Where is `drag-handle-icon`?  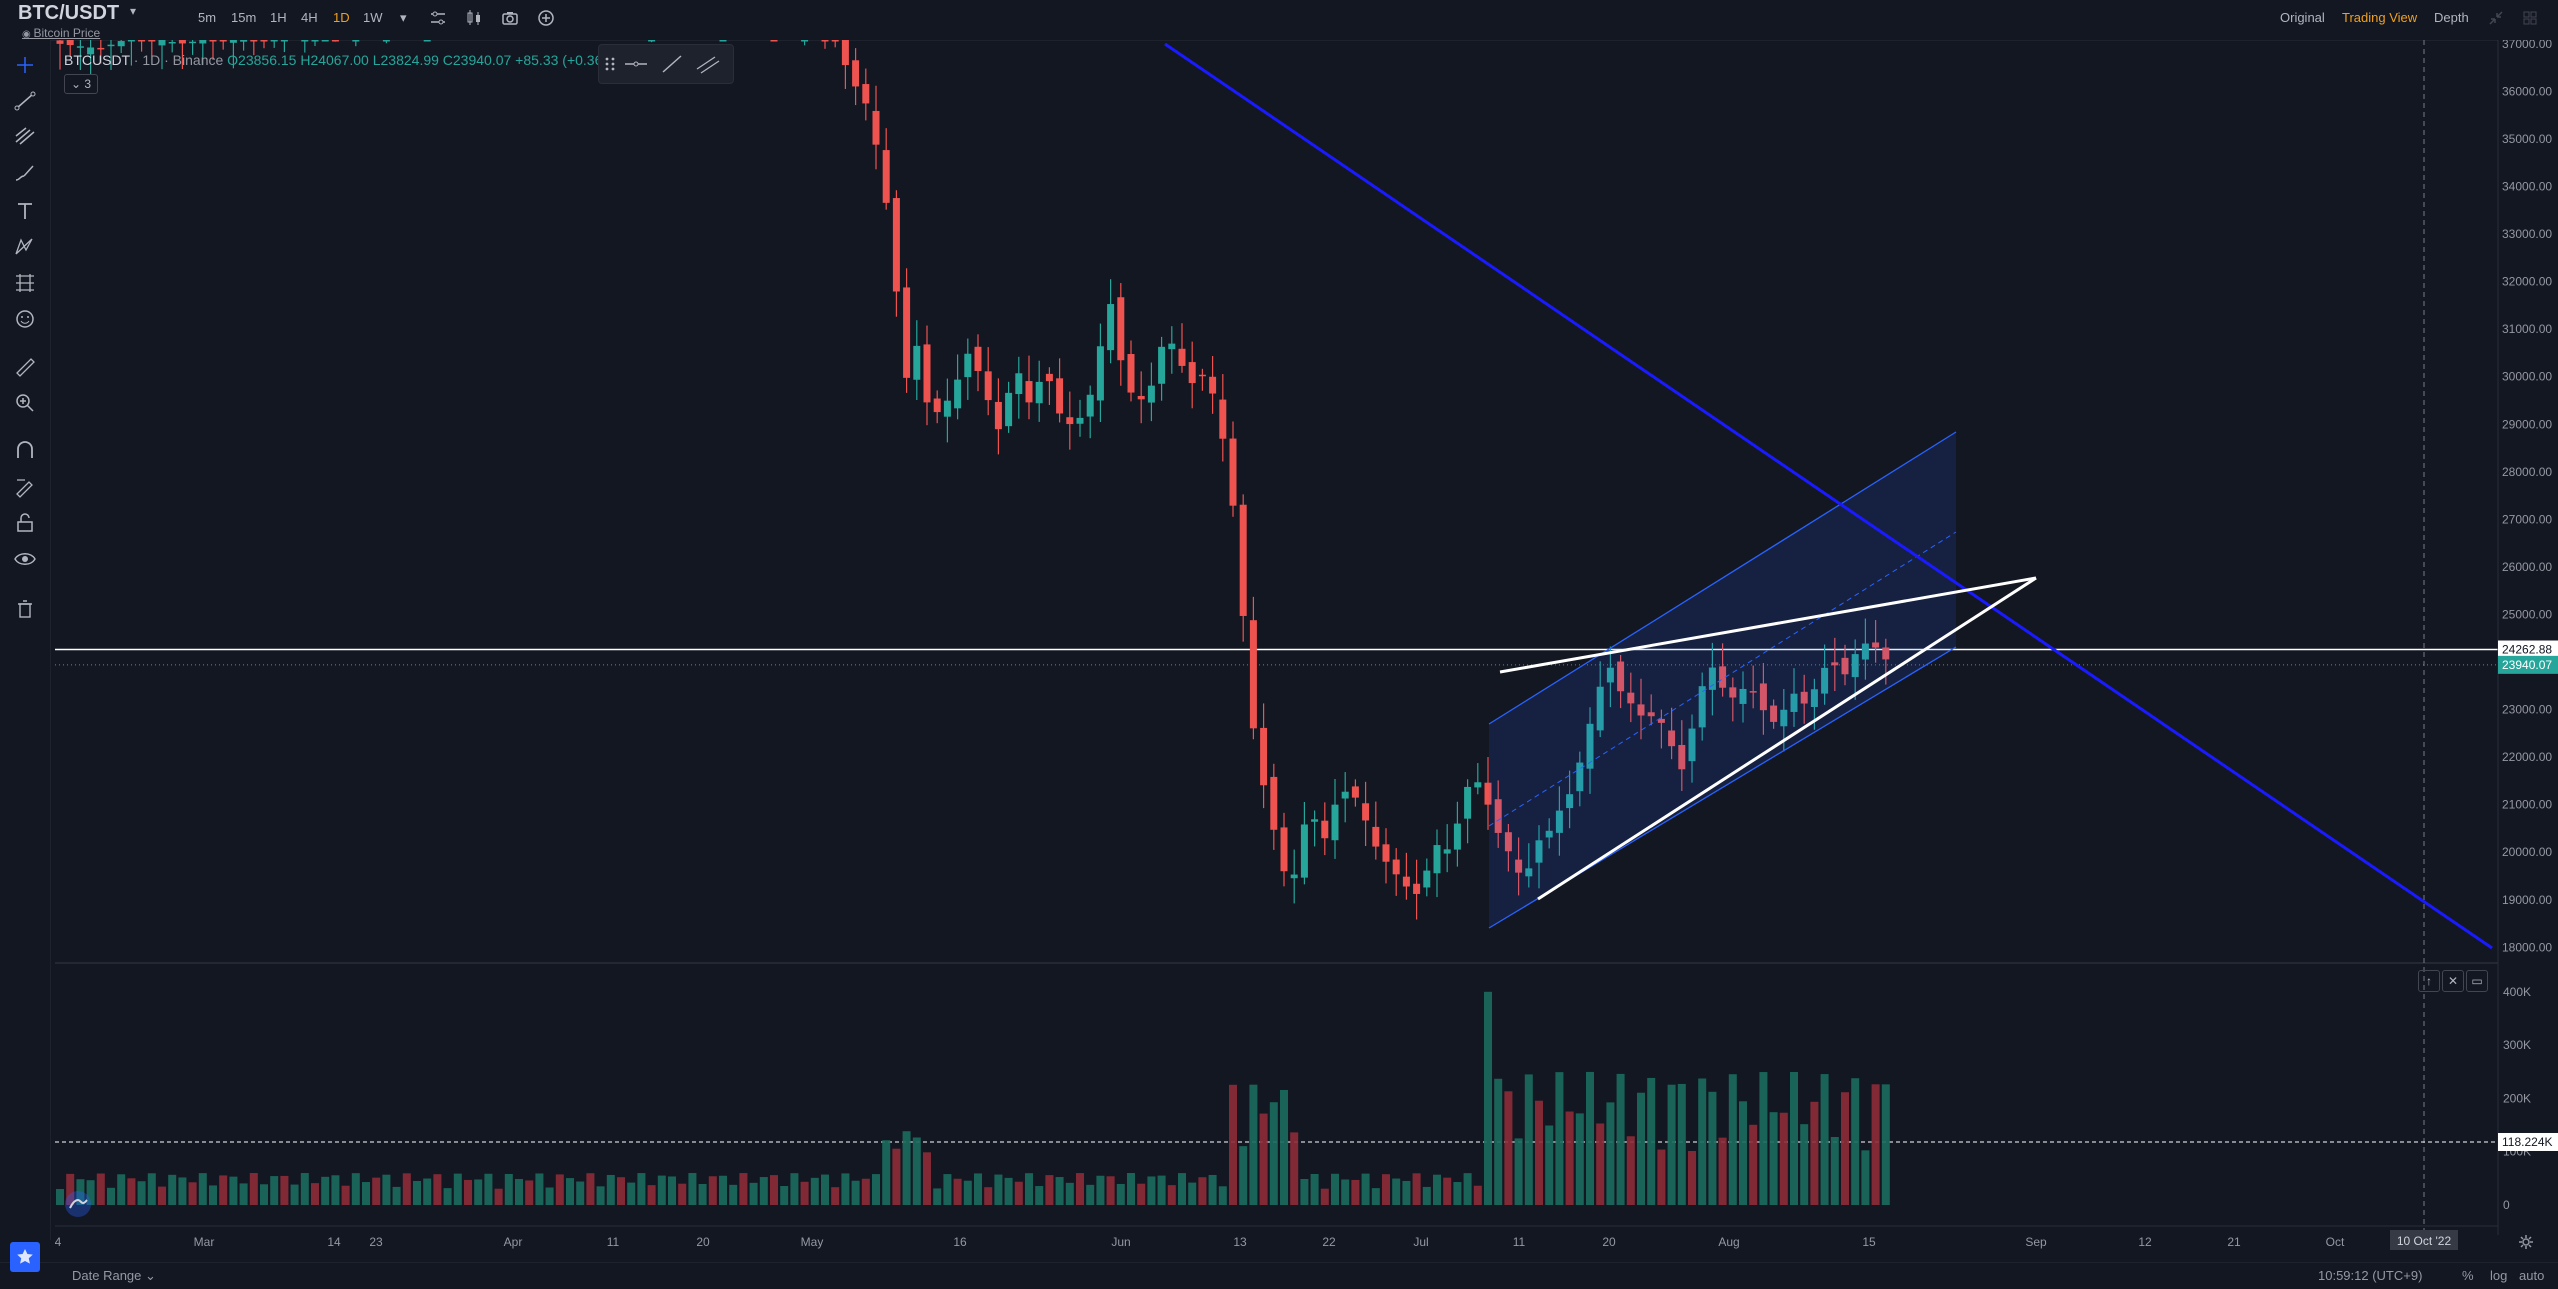
drag-handle-icon is located at coordinates (610, 64).